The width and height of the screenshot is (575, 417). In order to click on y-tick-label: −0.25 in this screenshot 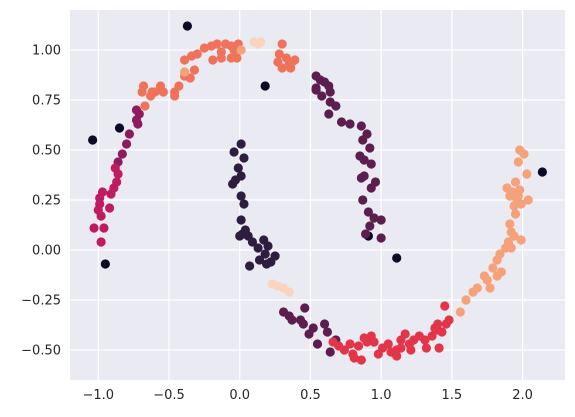, I will do `click(41, 301)`.